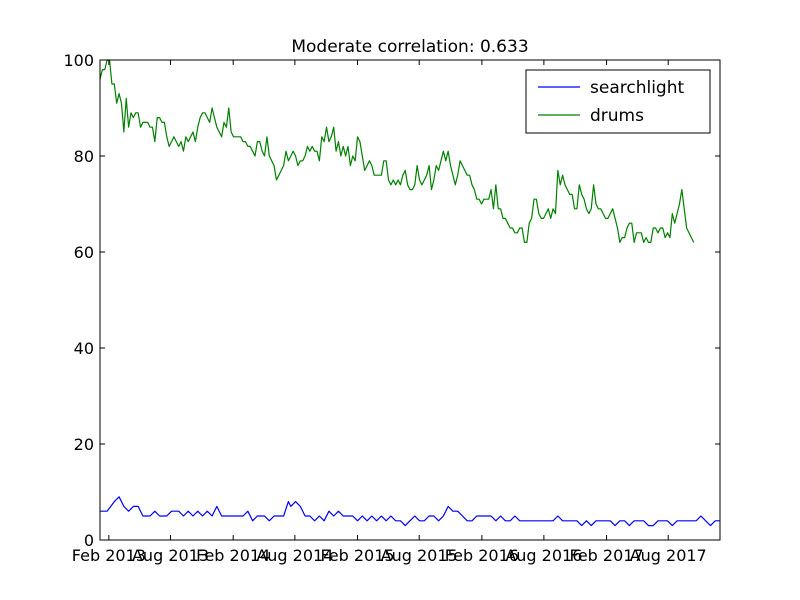 The image size is (800, 600). Describe the element at coordinates (294, 555) in the screenshot. I see `x-tick-label: Aug 2014` at that location.